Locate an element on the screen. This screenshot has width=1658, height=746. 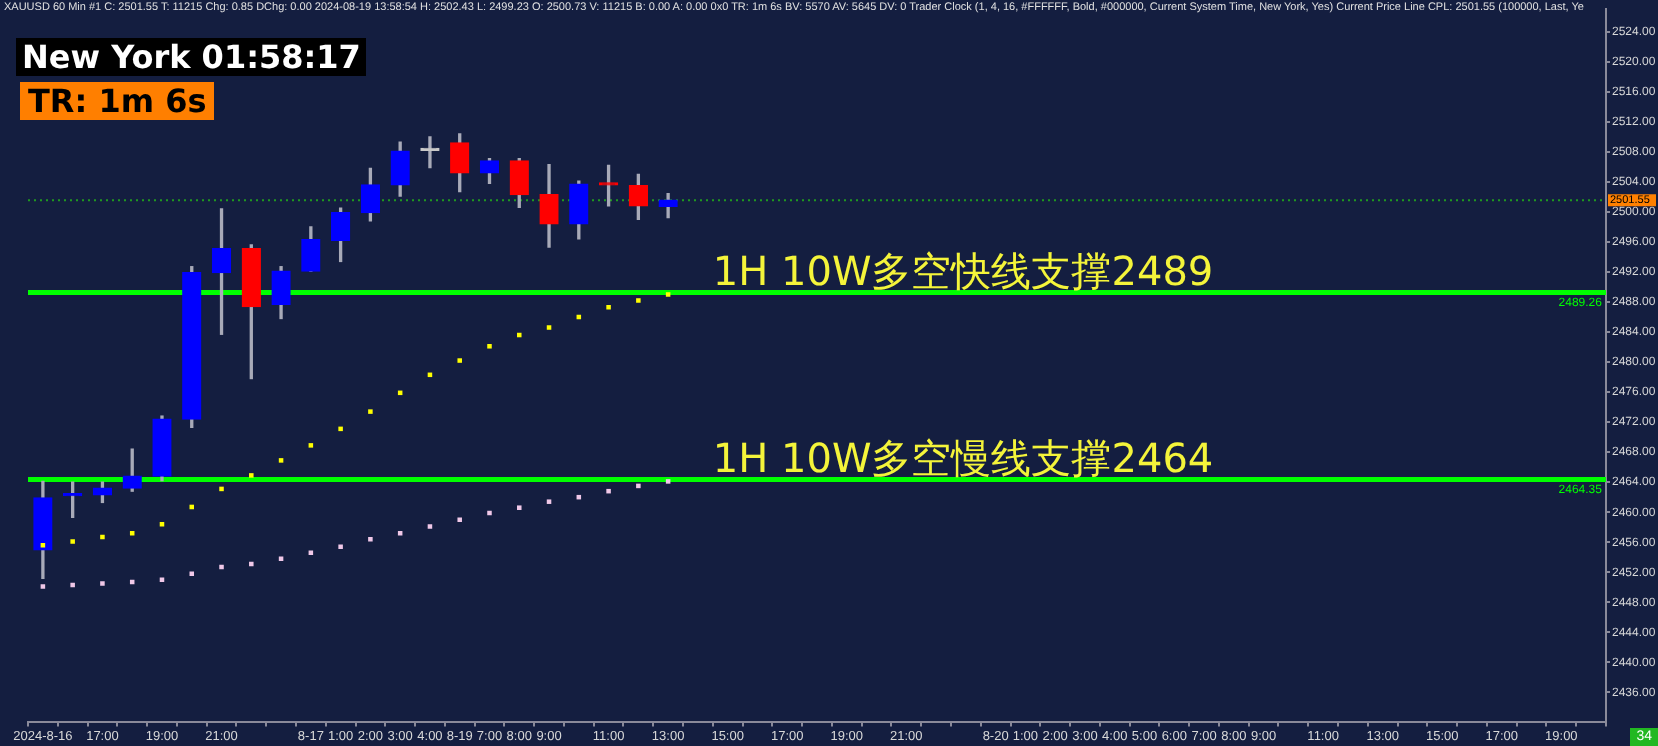
annotation: New York 01:58:17 is located at coordinates (191, 57).